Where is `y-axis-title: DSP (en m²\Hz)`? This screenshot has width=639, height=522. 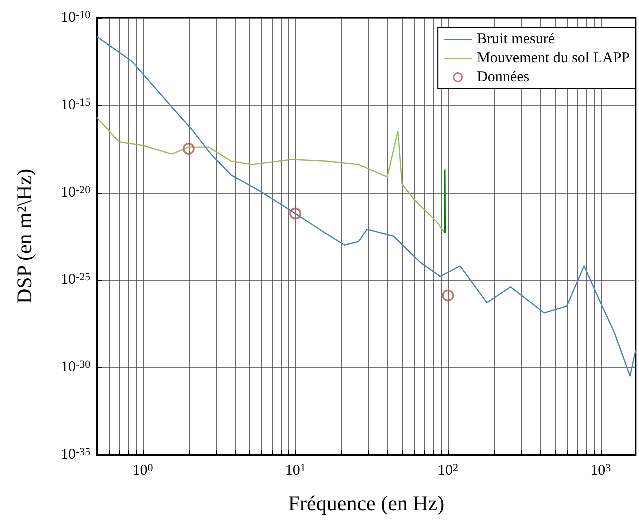 y-axis-title: DSP (en m²\Hz) is located at coordinates (24, 236).